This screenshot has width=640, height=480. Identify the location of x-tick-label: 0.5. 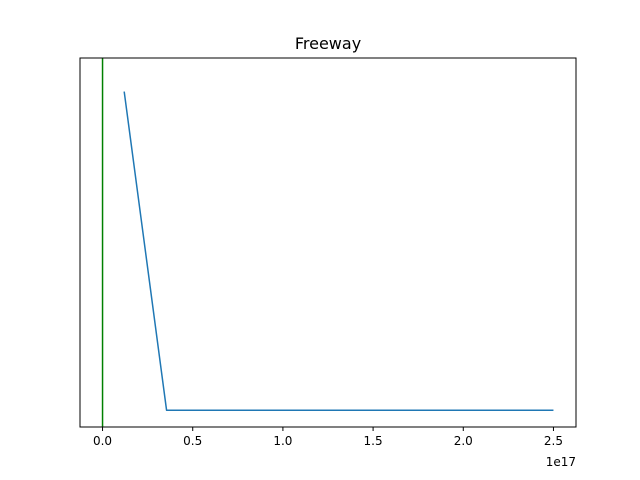
(192, 441).